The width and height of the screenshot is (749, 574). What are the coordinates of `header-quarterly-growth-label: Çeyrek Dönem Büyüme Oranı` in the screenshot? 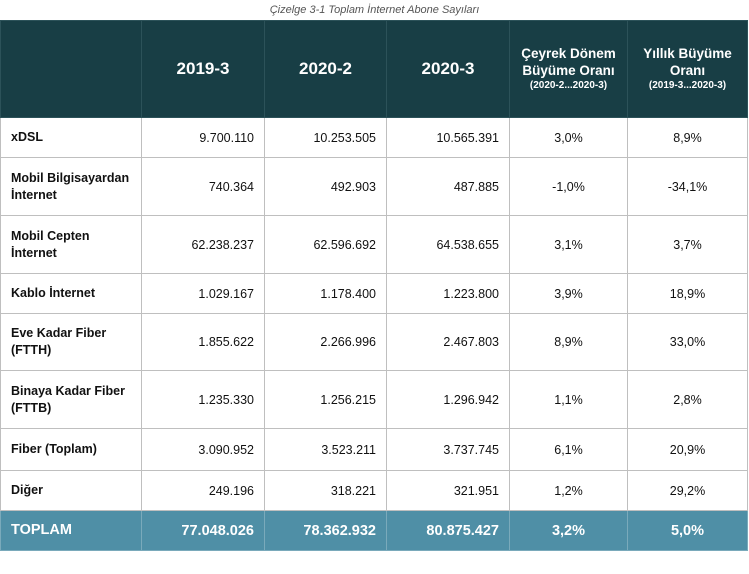 It's located at (568, 62).